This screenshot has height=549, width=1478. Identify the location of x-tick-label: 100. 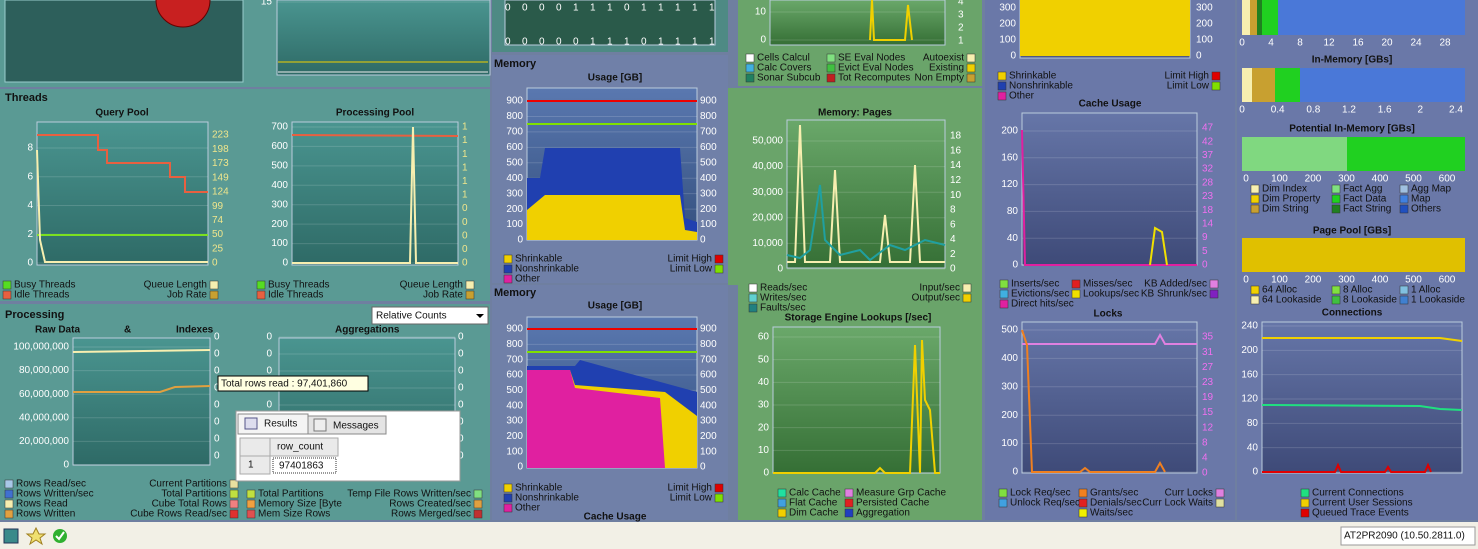
(1279, 179).